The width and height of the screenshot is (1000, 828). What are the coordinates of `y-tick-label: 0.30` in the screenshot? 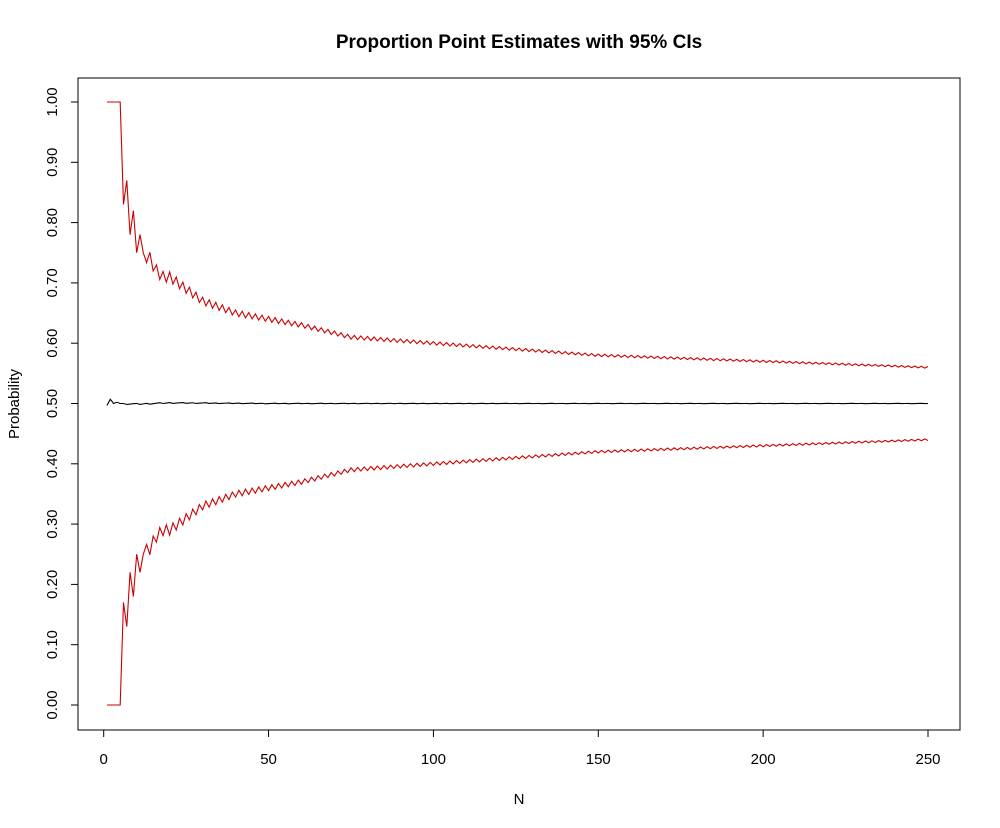 It's located at (52, 523).